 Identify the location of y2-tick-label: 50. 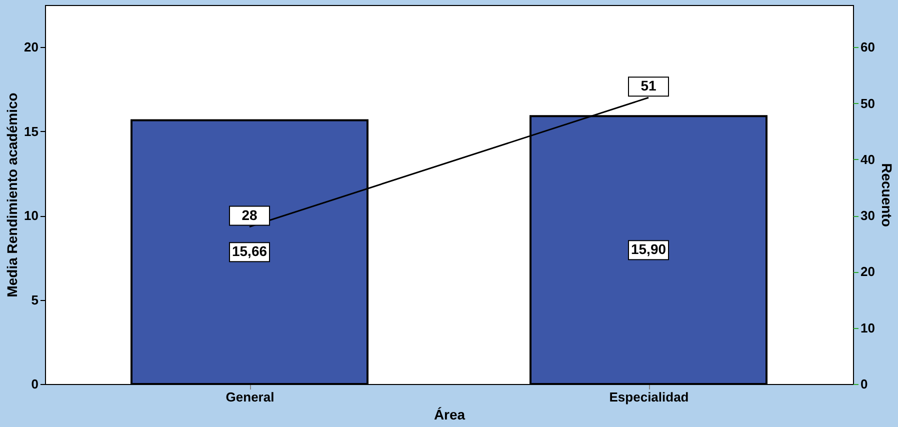
(867, 103).